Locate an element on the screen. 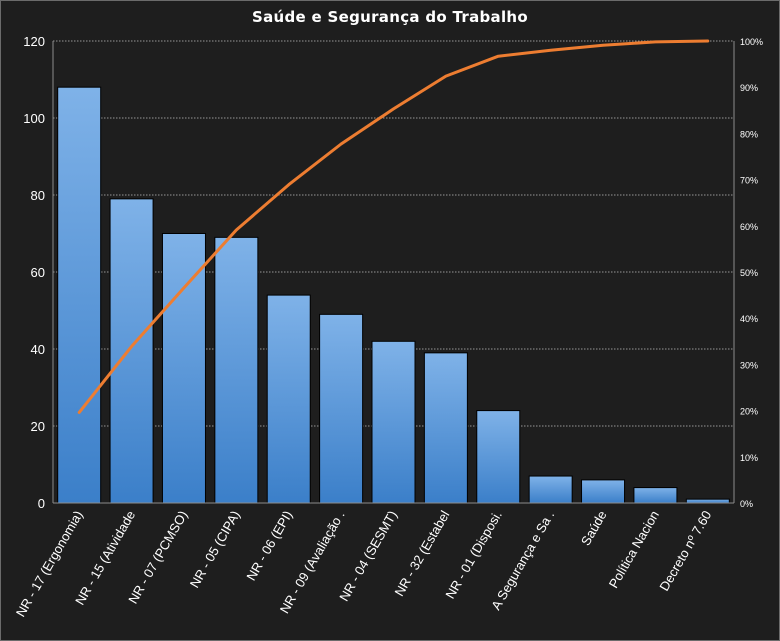  y-right-tick-label: 70% is located at coordinates (749, 181).